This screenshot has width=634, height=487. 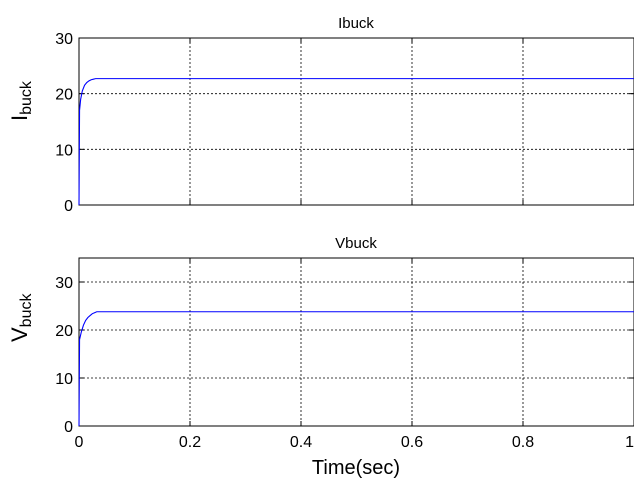 What do you see at coordinates (412, 442) in the screenshot?
I see `vbuck-xtick-label: 0.6` at bounding box center [412, 442].